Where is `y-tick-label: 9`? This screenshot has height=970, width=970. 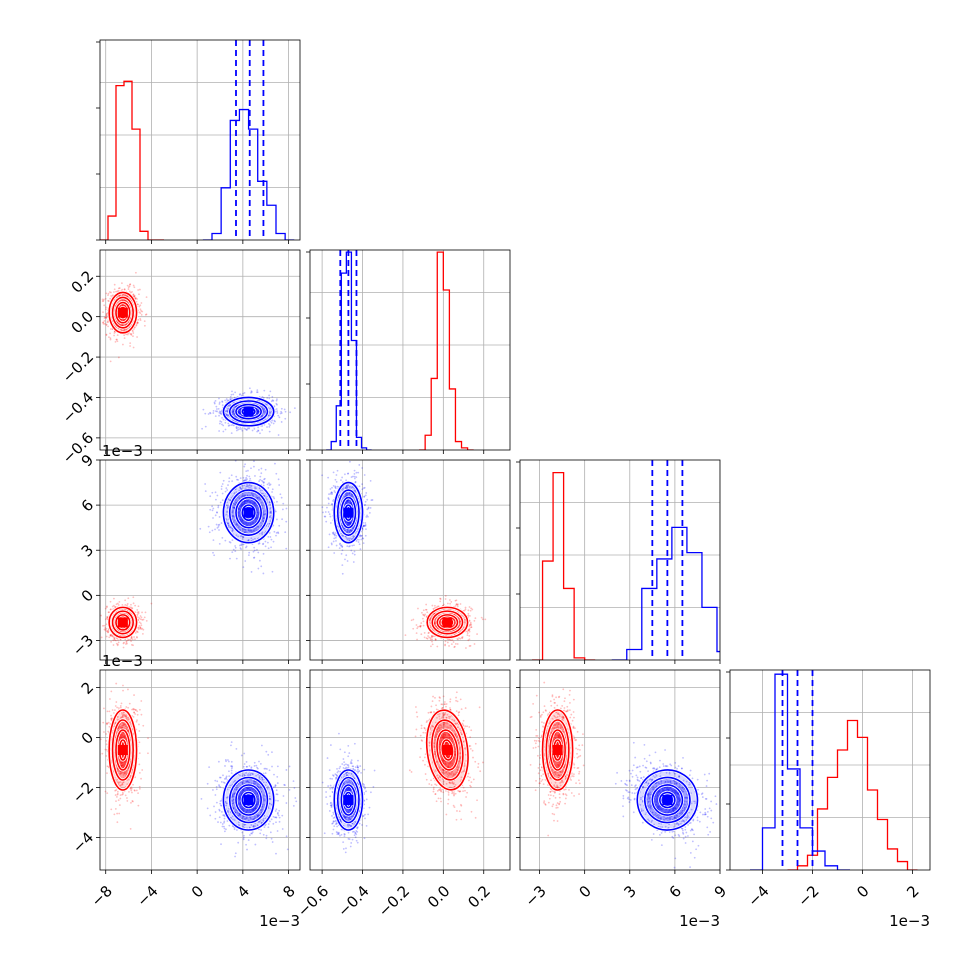
y-tick-label: 9 is located at coordinates (87, 460).